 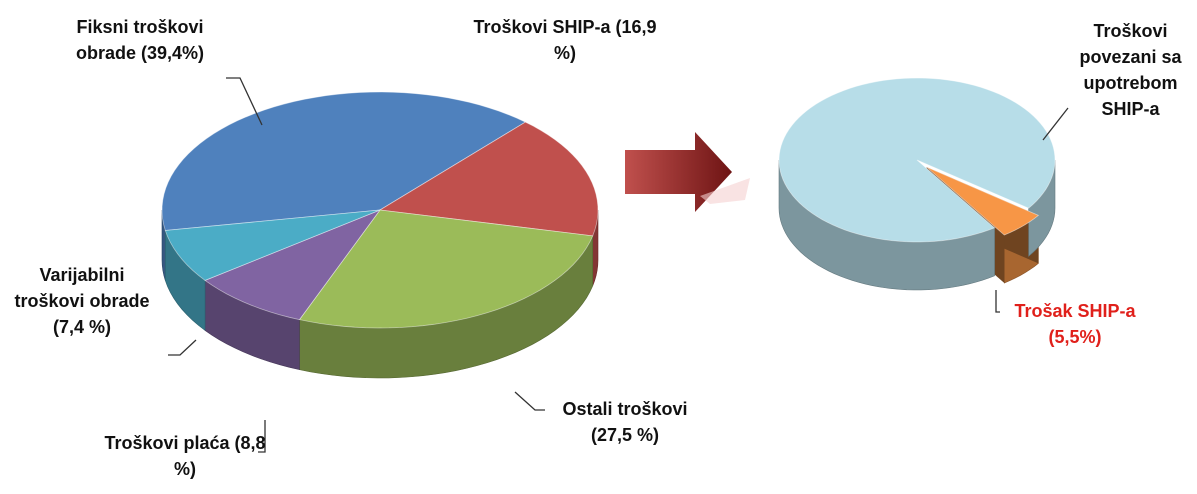 What do you see at coordinates (1075, 311) in the screenshot?
I see `category-label: Trošak SHIP-a` at bounding box center [1075, 311].